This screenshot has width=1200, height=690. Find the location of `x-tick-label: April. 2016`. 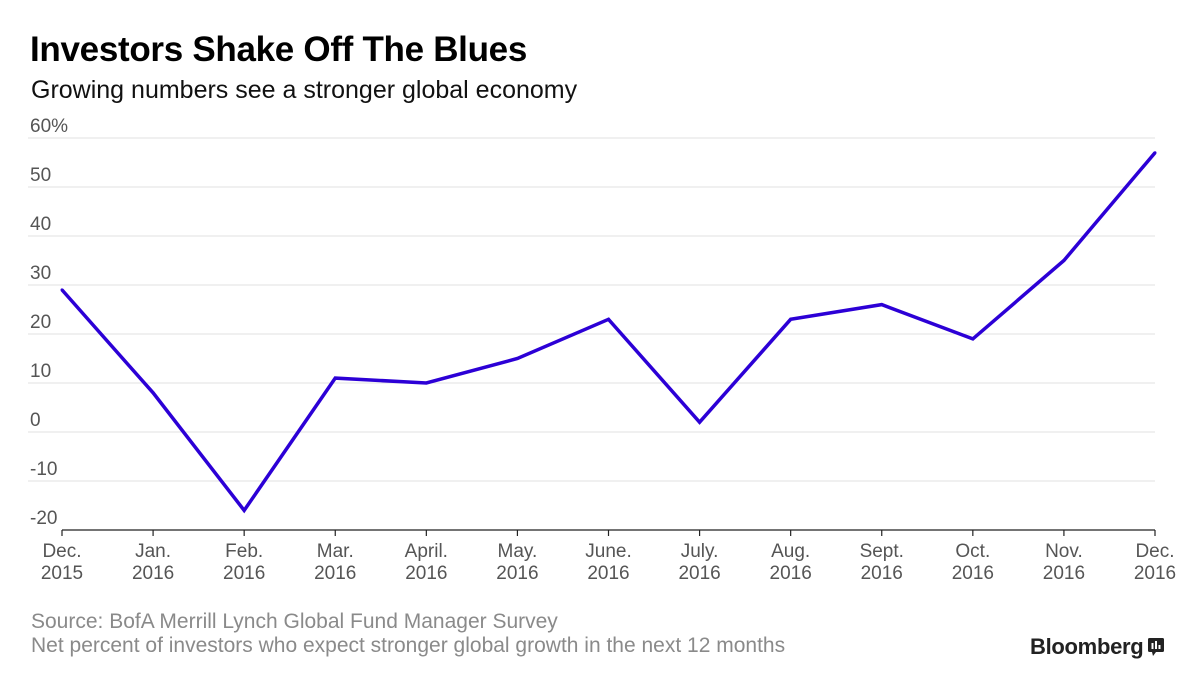

x-tick-label: April. 2016 is located at coordinates (426, 562).